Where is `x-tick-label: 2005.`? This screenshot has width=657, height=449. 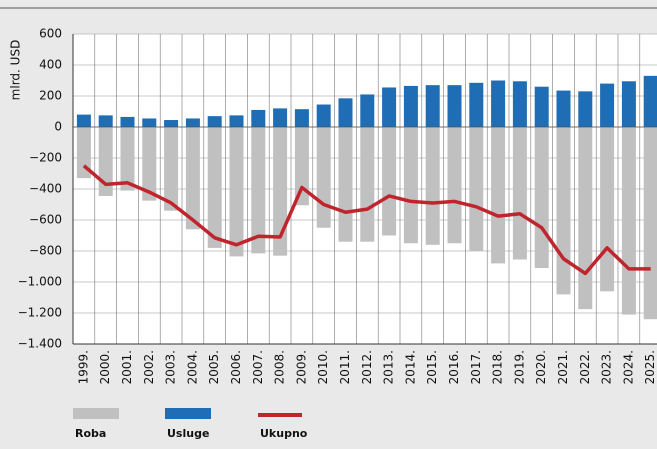 x-tick-label: 2005. is located at coordinates (214, 367).